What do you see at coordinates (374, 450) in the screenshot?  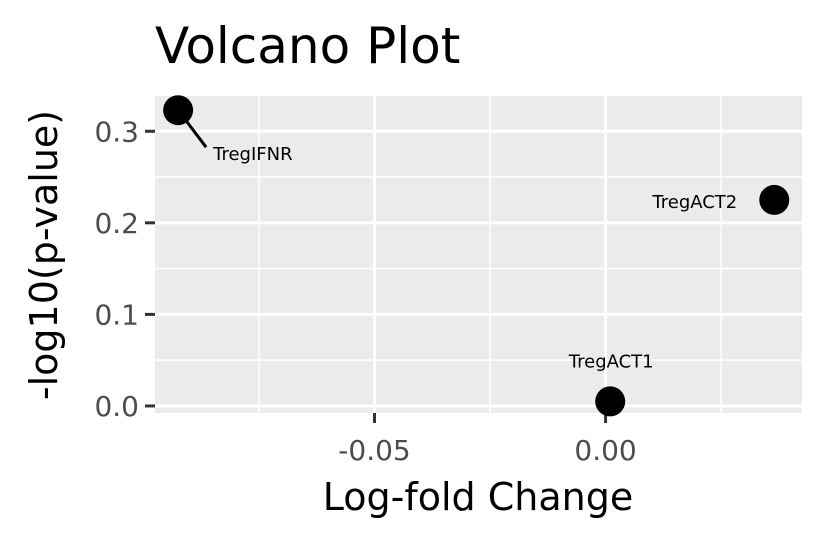 I see `x-tick-label: -0.05` at bounding box center [374, 450].